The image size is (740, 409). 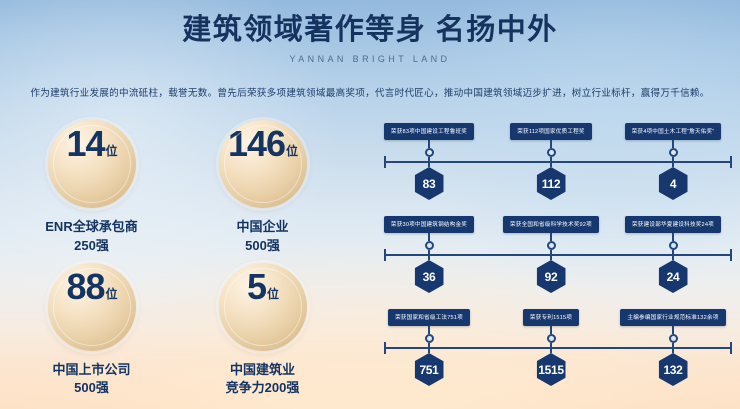 I want to click on award-count-1-1: 92, so click(x=551, y=276).